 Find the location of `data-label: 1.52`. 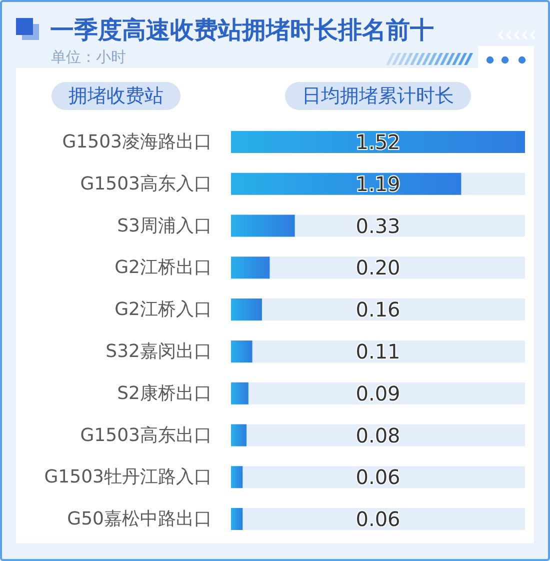

data-label: 1.52 is located at coordinates (378, 142).